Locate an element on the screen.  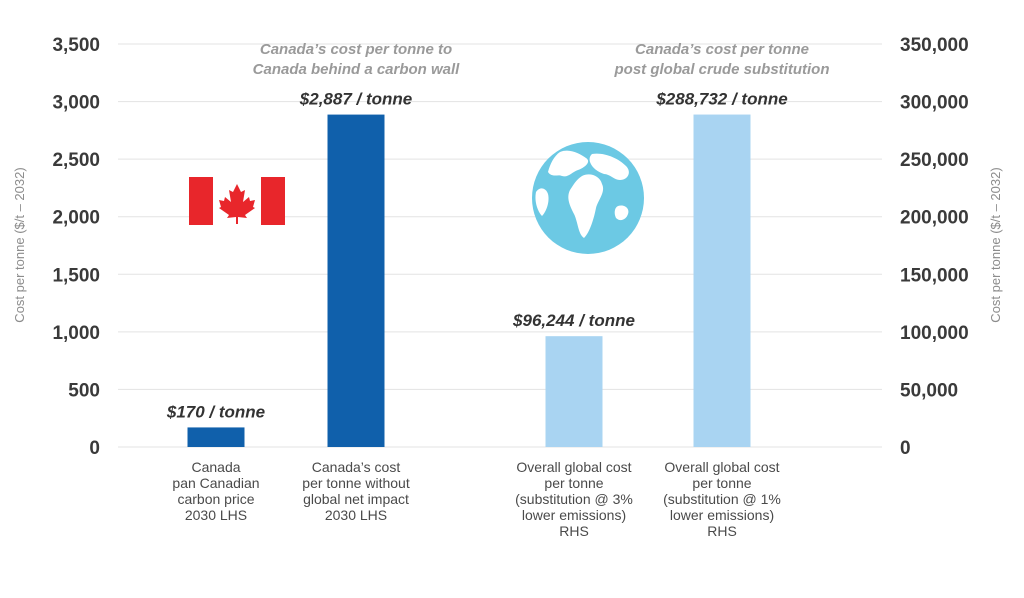
right-tick-label: 0 is located at coordinates (905, 448).